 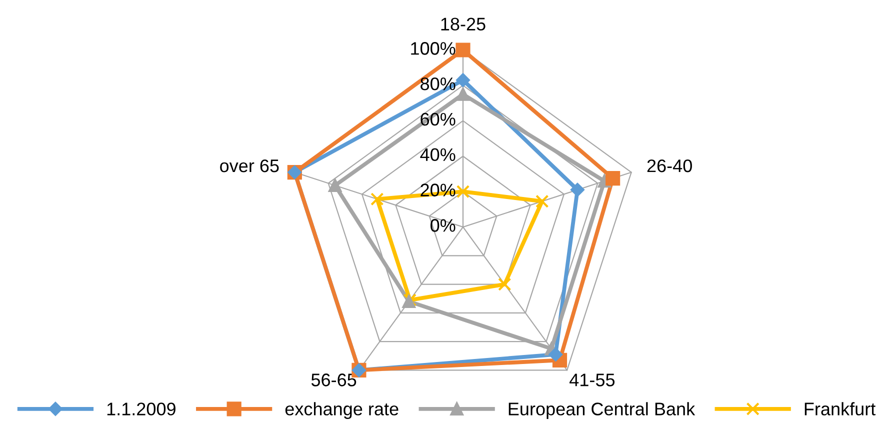 What do you see at coordinates (438, 155) in the screenshot?
I see `y-tick-label: 40%` at bounding box center [438, 155].